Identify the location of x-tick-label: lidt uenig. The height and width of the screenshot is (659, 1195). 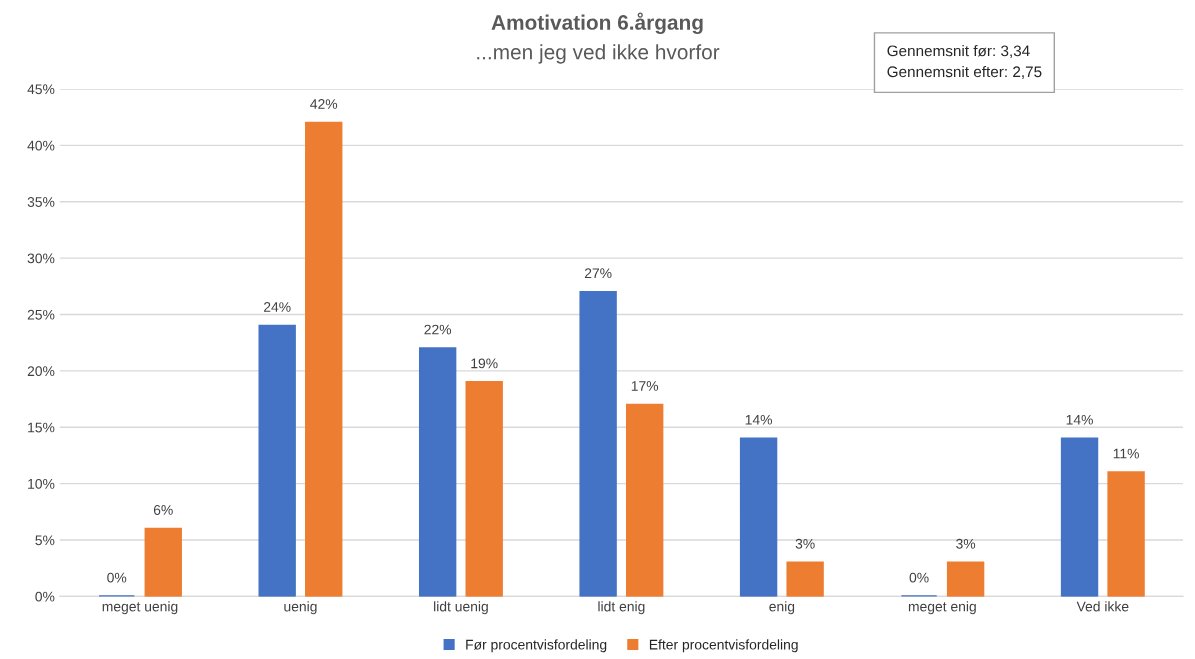
(461, 608).